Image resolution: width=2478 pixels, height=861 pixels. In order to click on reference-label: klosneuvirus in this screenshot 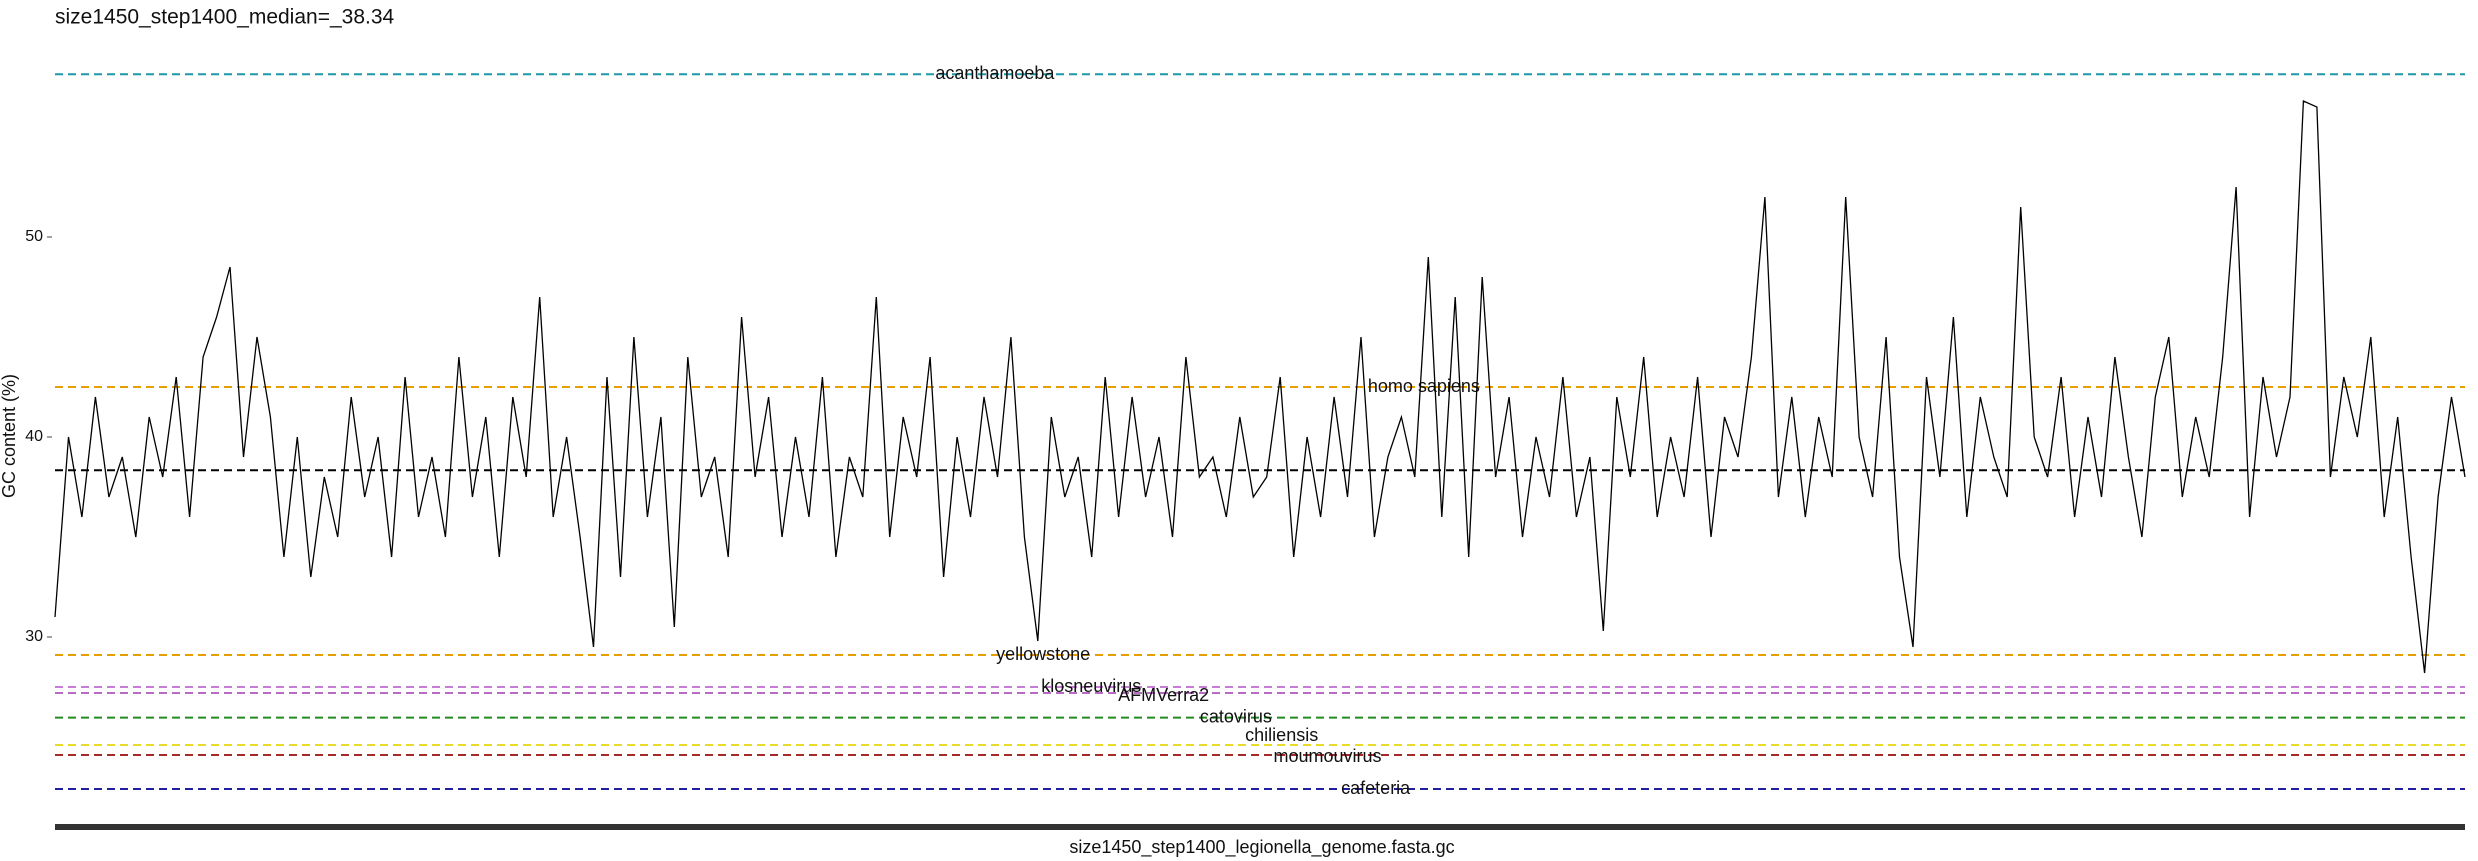, I will do `click(1091, 686)`.